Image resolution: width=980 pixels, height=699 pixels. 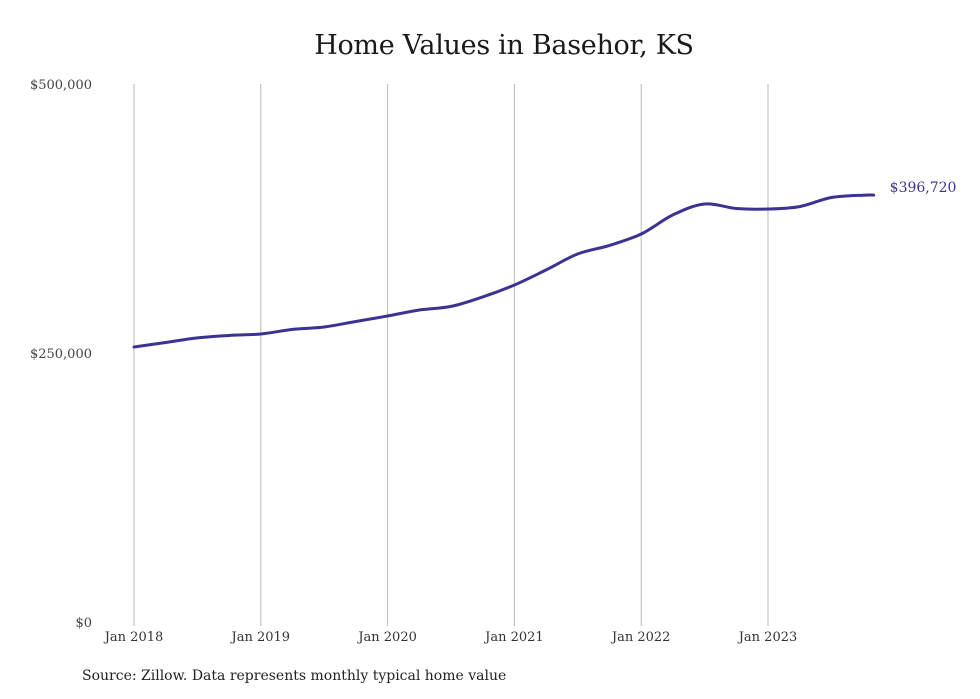 I want to click on x-tick-label: Jan 2021, so click(x=513, y=637).